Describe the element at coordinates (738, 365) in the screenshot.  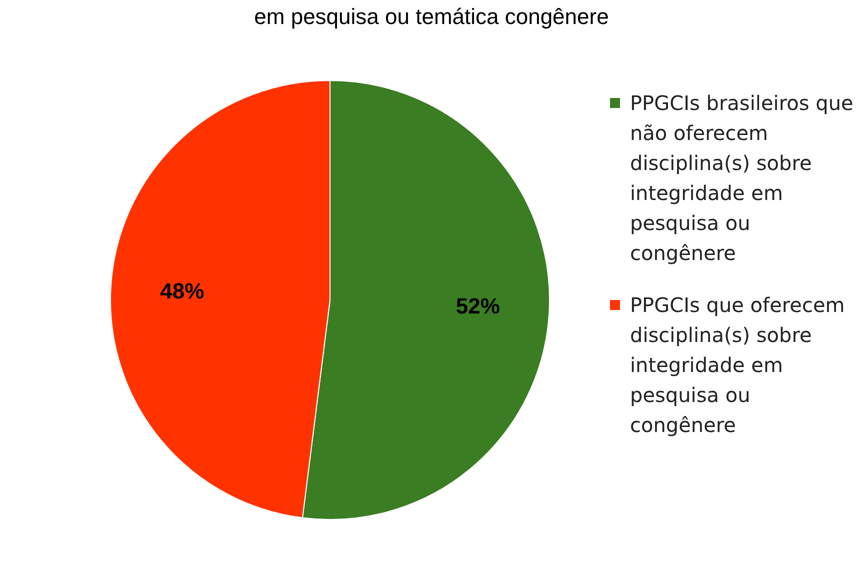
I see `legend-label: PPGCIs que oferecem disciplina(s) sobre integridade em pesquisa ou congênere` at that location.